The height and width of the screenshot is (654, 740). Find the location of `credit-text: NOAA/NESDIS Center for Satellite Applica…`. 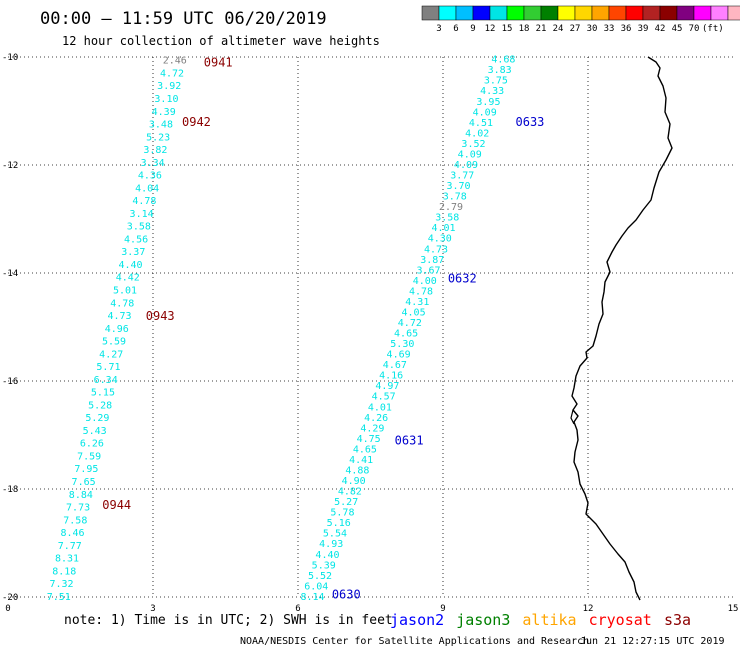

credit-text: NOAA/NESDIS Center for Satellite Applica… is located at coordinates (414, 641).